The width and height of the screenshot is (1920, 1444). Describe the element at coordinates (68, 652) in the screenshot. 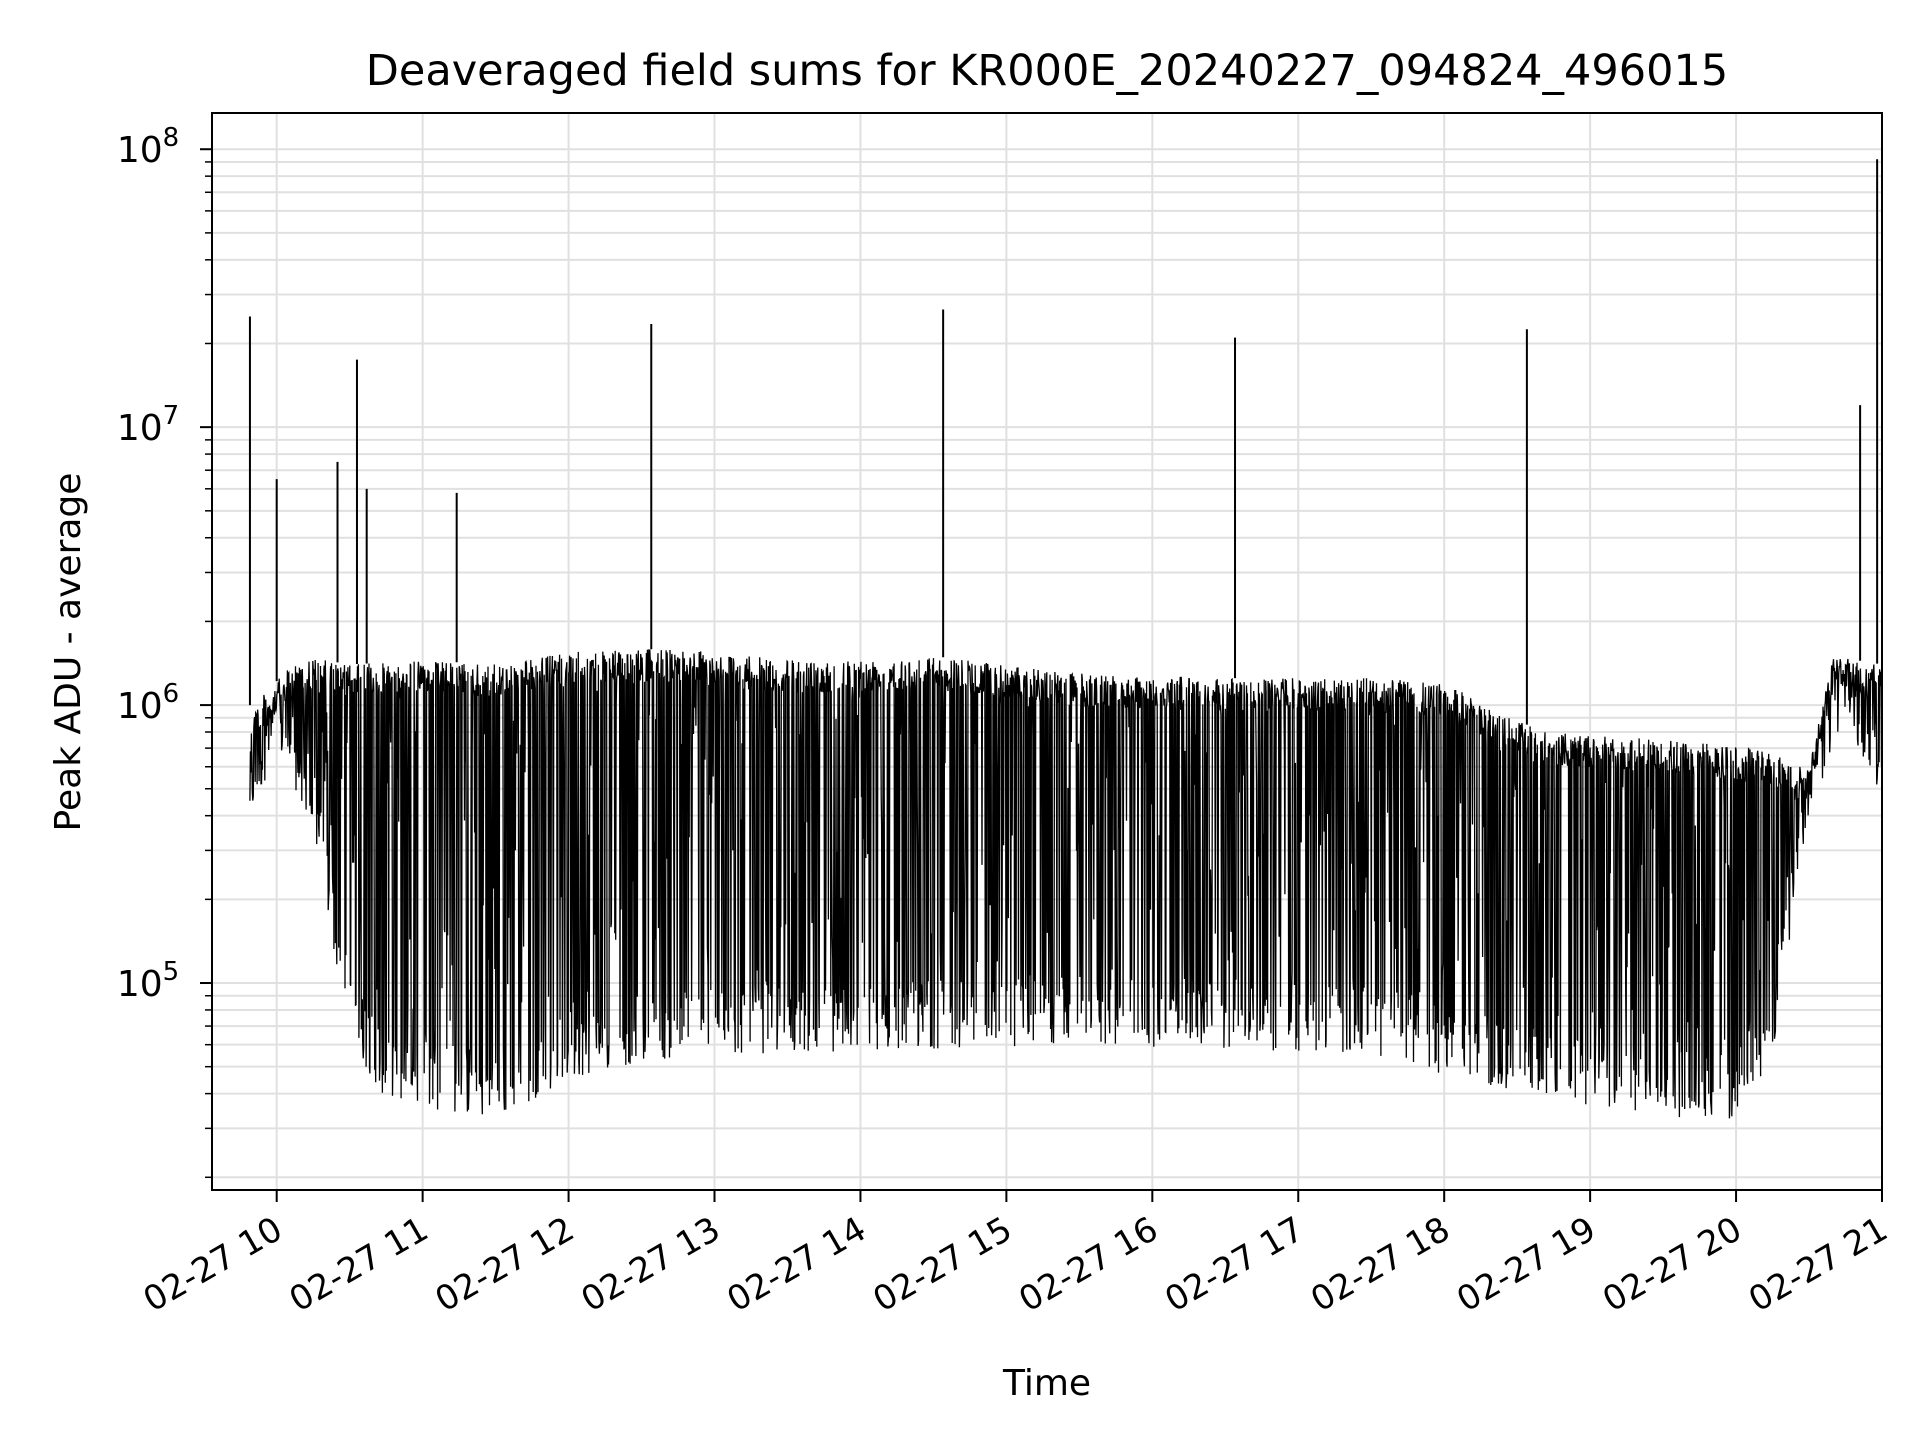

I see `y-axis-label: Peak ADU - average` at that location.